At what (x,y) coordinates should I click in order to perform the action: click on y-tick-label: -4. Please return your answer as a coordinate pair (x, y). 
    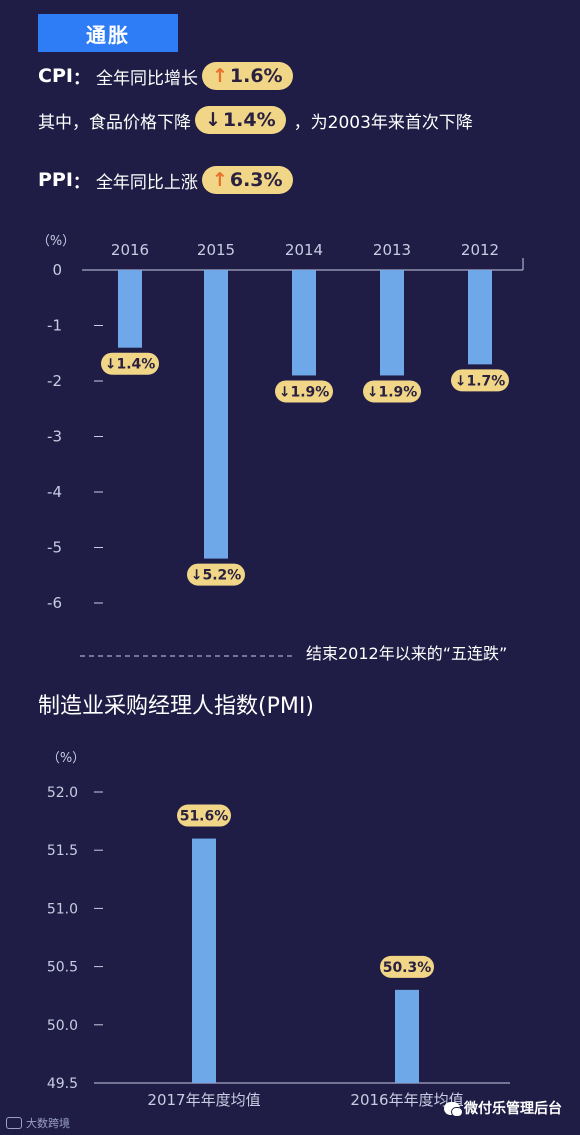
    Looking at the image, I should click on (54, 492).